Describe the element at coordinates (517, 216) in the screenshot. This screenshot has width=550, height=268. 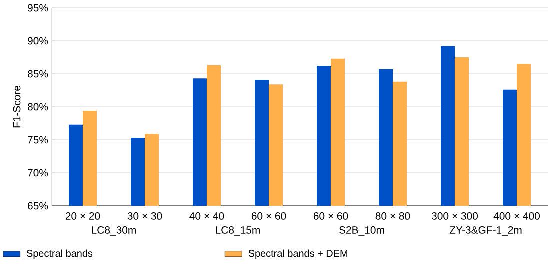
I see `x-tick-label: 400 × 400` at that location.